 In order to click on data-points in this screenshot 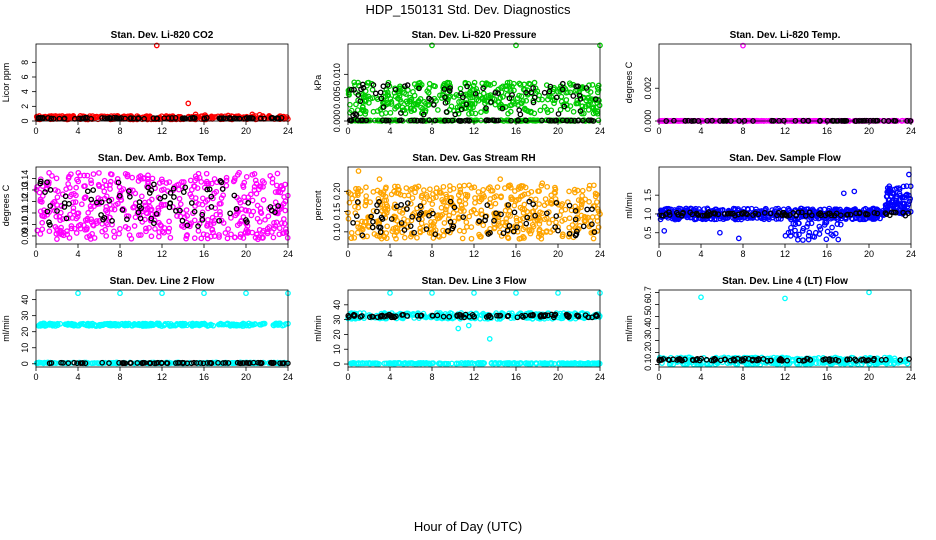, I will do `click(162, 328)`.